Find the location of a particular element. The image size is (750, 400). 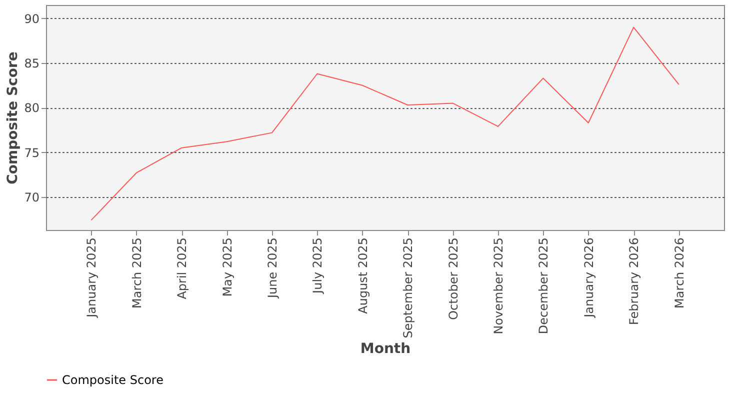

x-tick-label: October 2025 is located at coordinates (453, 279).